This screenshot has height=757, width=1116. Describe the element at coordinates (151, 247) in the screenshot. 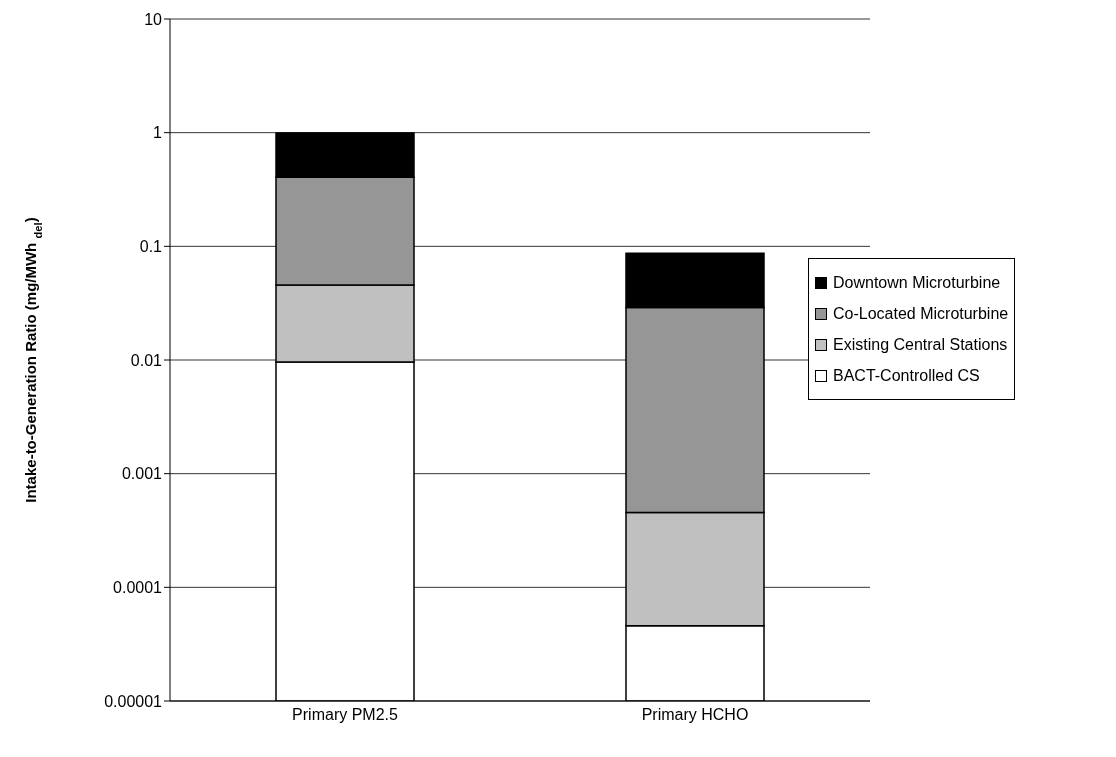

I see `y-tick-label: 0.1` at that location.